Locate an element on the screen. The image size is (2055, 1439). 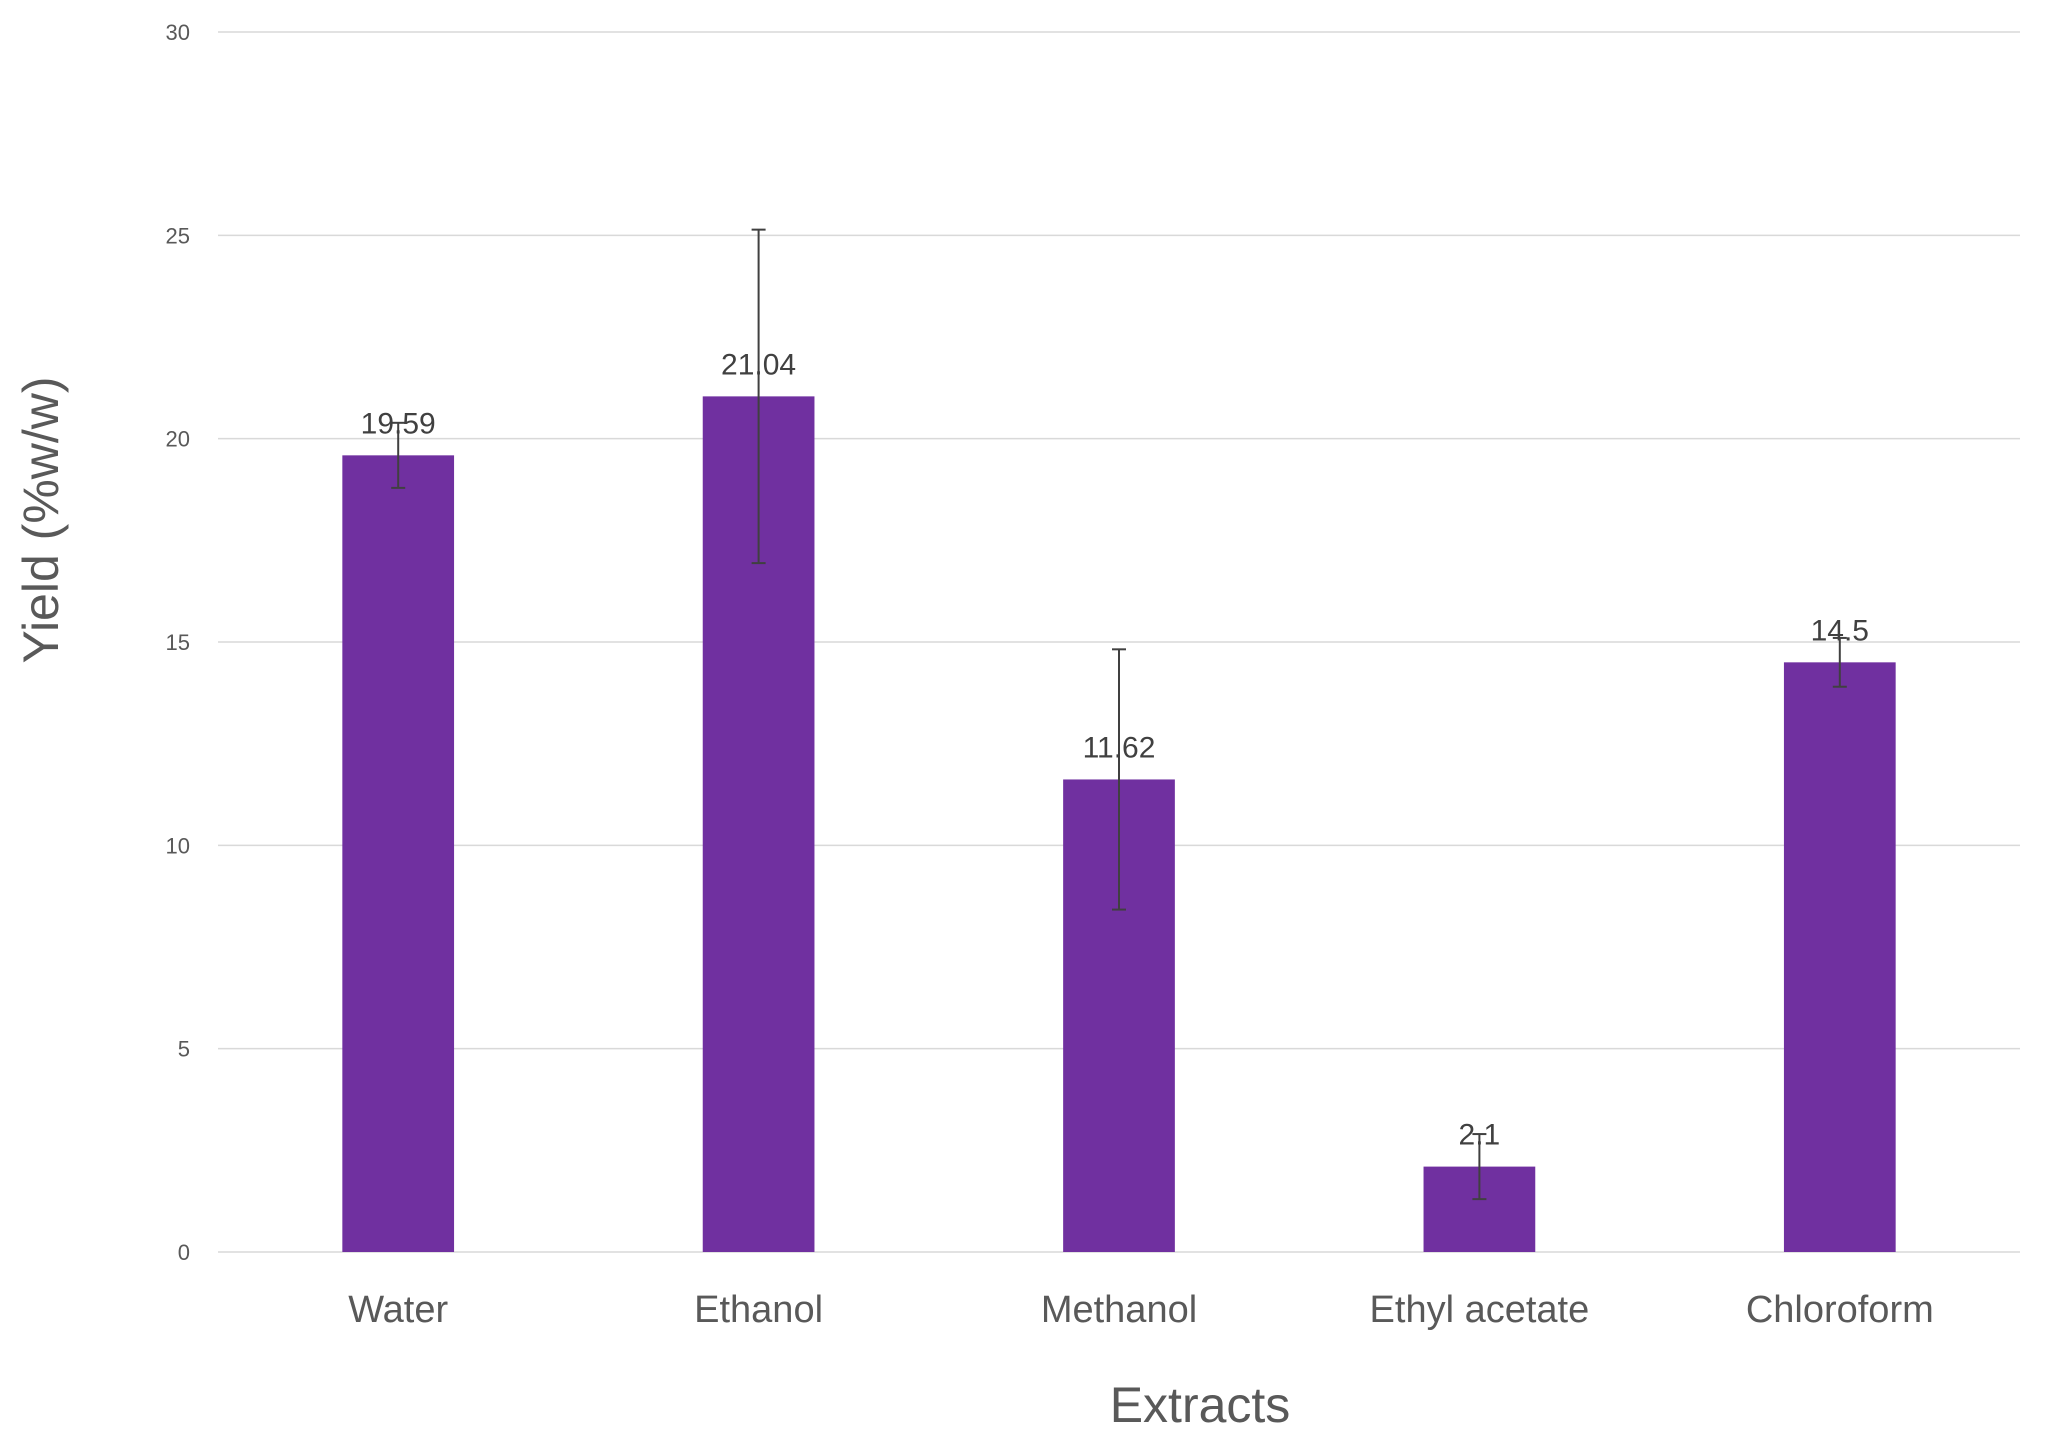
y-axis-ticks: 0 5 10 15 20 25 30 is located at coordinates (178, 642).